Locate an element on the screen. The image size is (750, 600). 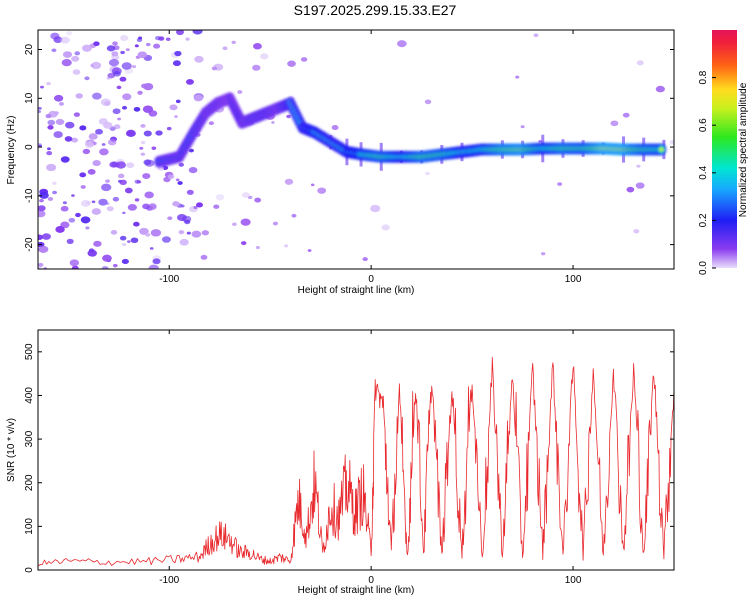
y-tick-label: 300 is located at coordinates (29, 438).